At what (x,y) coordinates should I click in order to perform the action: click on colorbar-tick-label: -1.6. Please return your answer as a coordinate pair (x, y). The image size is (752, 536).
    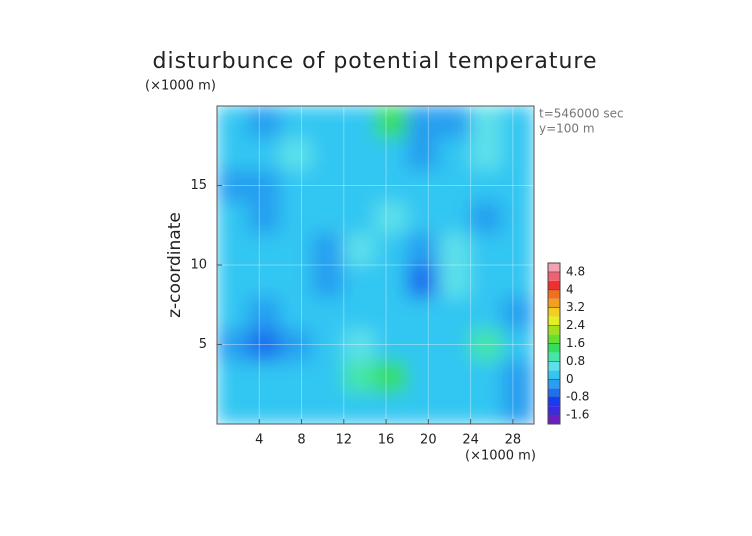
    Looking at the image, I should click on (577, 415).